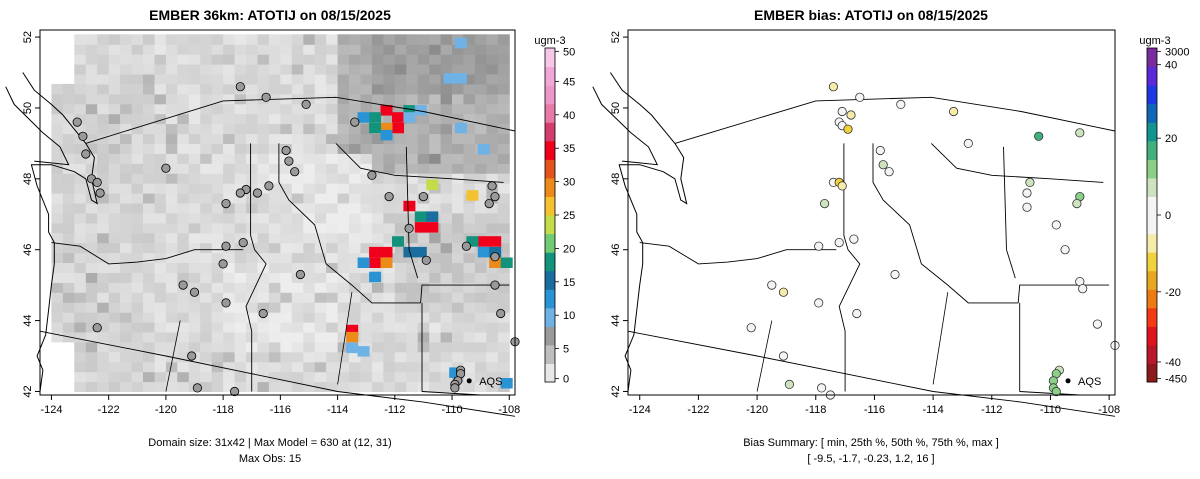 The width and height of the screenshot is (1200, 479). What do you see at coordinates (616, 179) in the screenshot?
I see `y-tick-label: 48` at bounding box center [616, 179].